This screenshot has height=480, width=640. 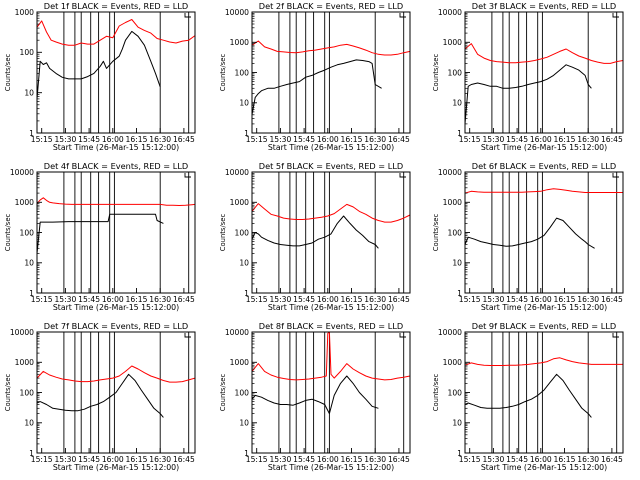 I want to click on chart-title: Det 8f BLACK = Events, RED = LLD, so click(x=331, y=326).